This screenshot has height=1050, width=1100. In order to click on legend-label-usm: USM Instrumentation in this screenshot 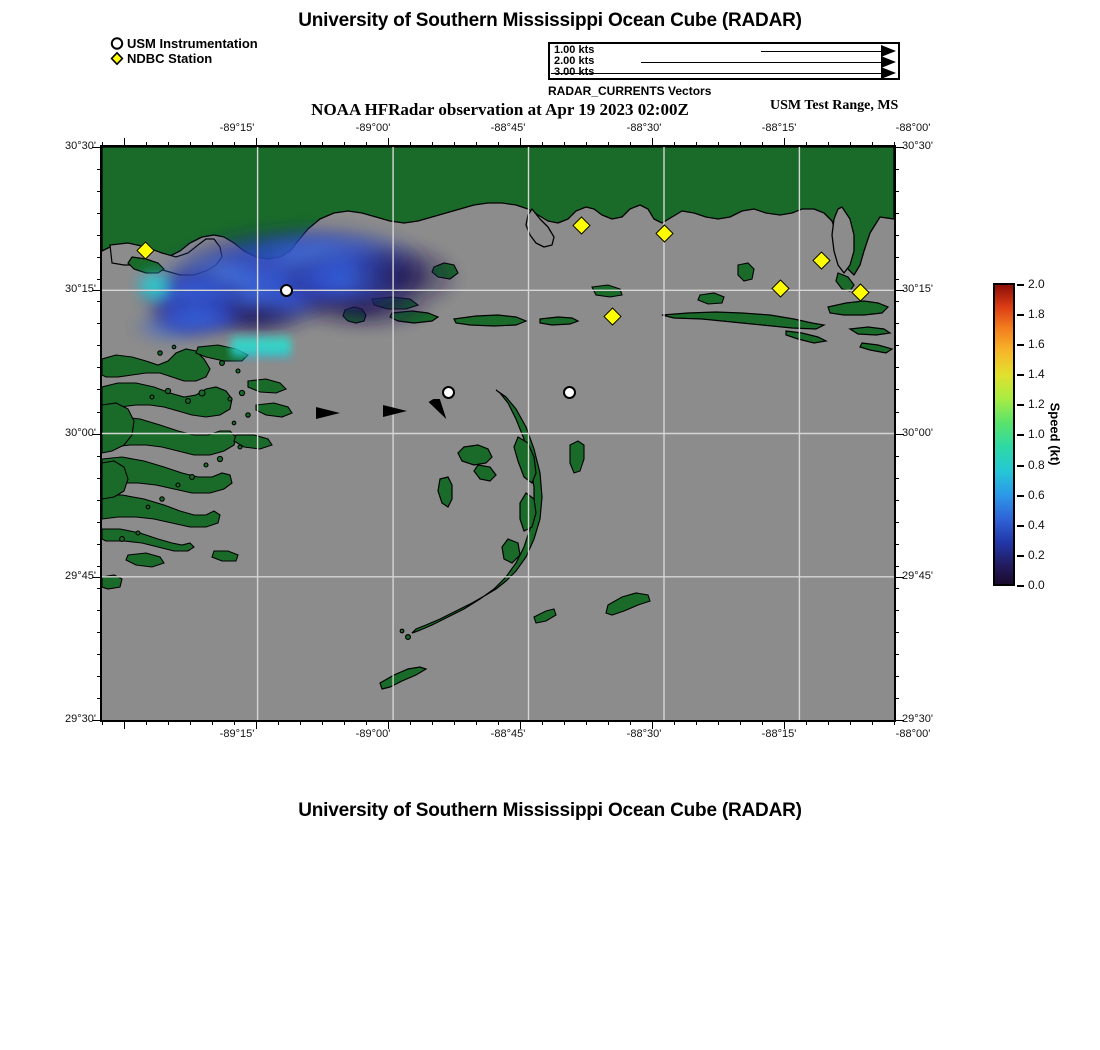, I will do `click(192, 43)`.